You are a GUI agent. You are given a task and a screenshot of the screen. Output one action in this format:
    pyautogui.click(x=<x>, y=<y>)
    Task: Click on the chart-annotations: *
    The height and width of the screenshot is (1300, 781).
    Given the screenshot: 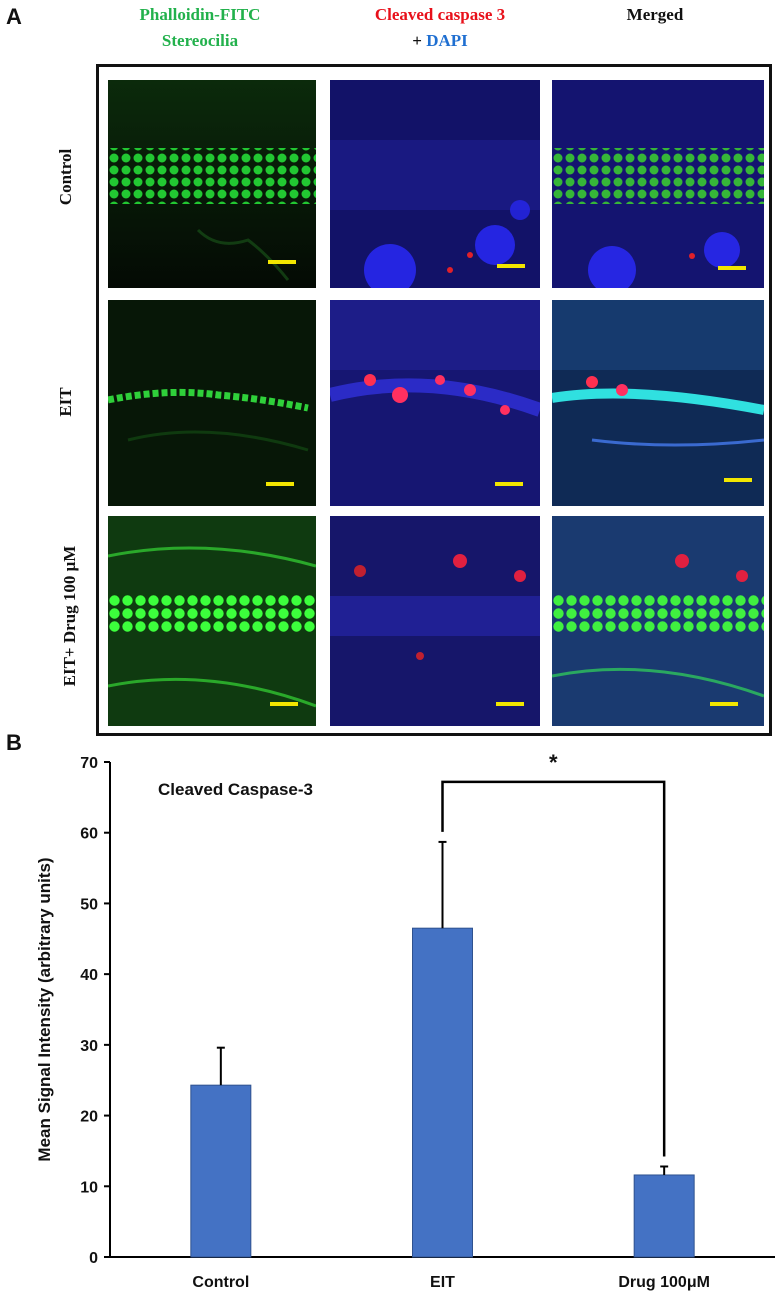 What is the action you would take?
    pyautogui.click(x=553, y=953)
    